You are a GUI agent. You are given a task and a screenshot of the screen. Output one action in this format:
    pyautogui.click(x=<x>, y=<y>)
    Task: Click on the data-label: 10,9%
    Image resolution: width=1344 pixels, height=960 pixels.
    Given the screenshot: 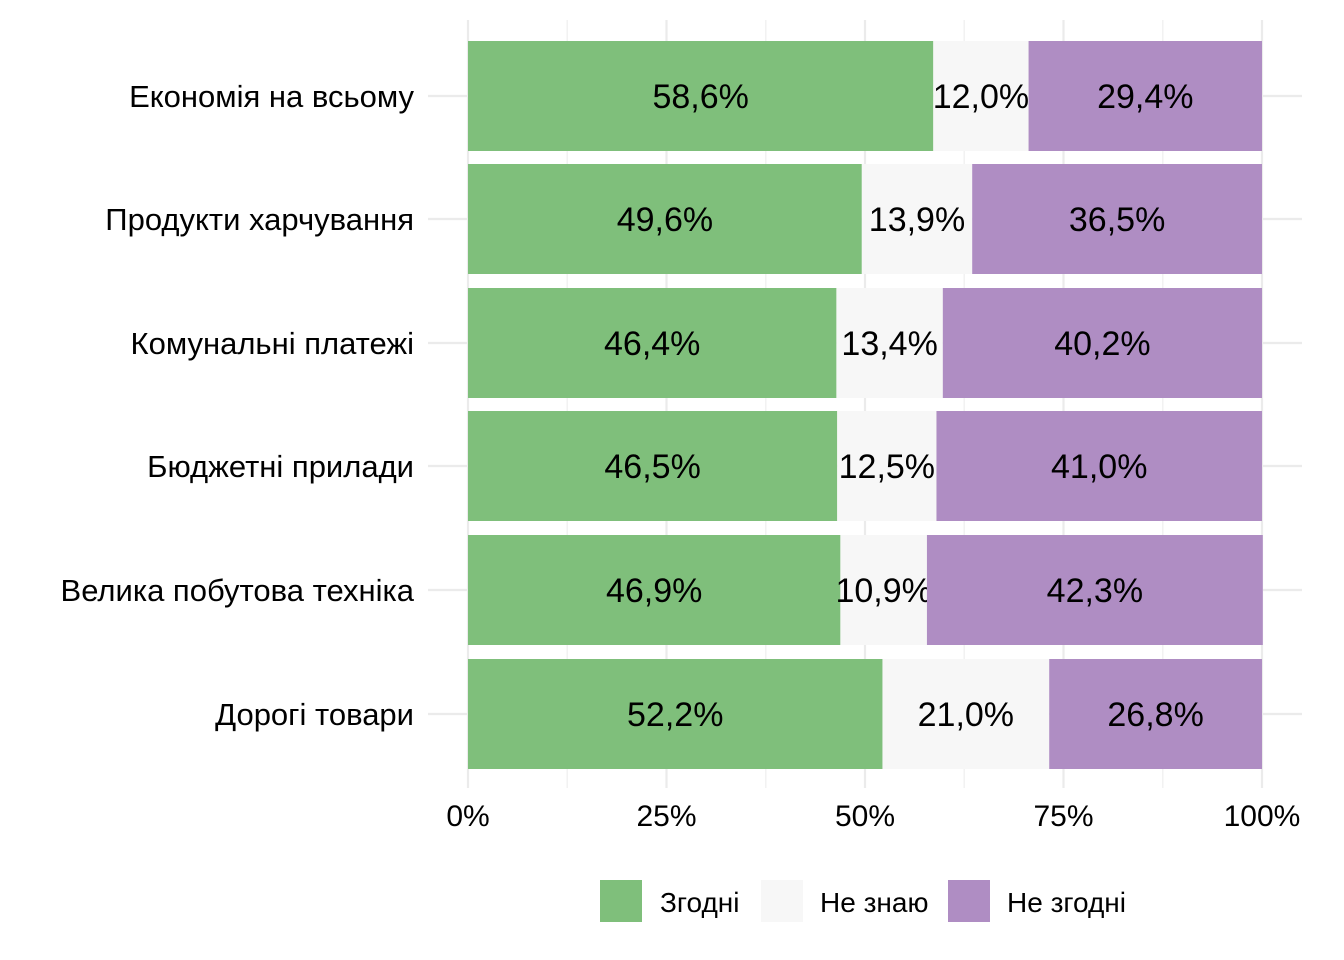 What is the action you would take?
    pyautogui.click(x=883, y=591)
    